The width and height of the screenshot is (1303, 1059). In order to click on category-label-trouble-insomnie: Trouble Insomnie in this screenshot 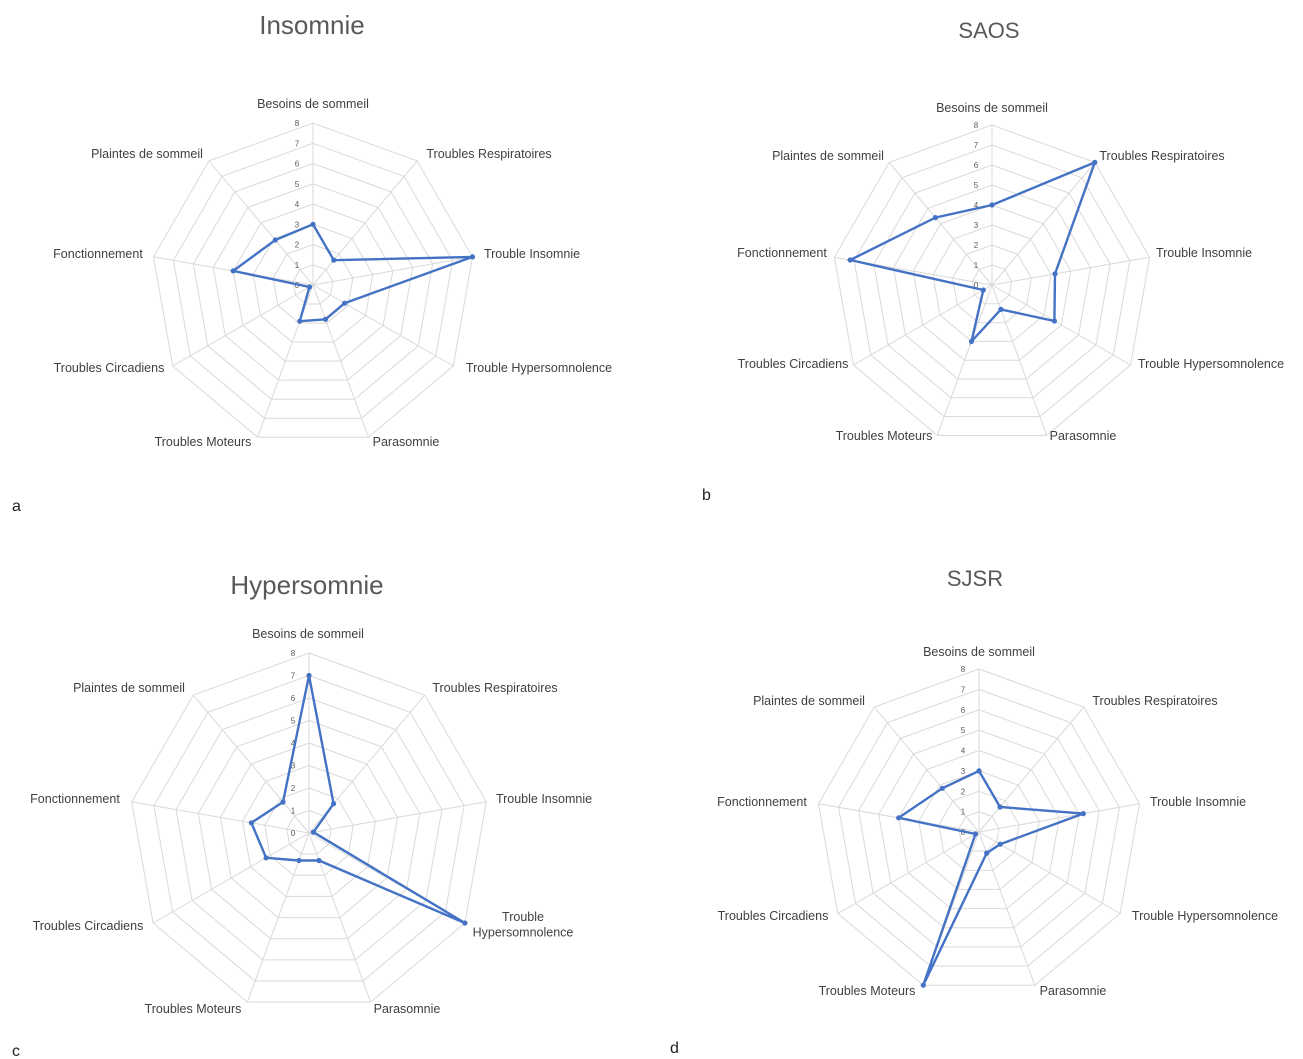, I will do `click(532, 254)`.